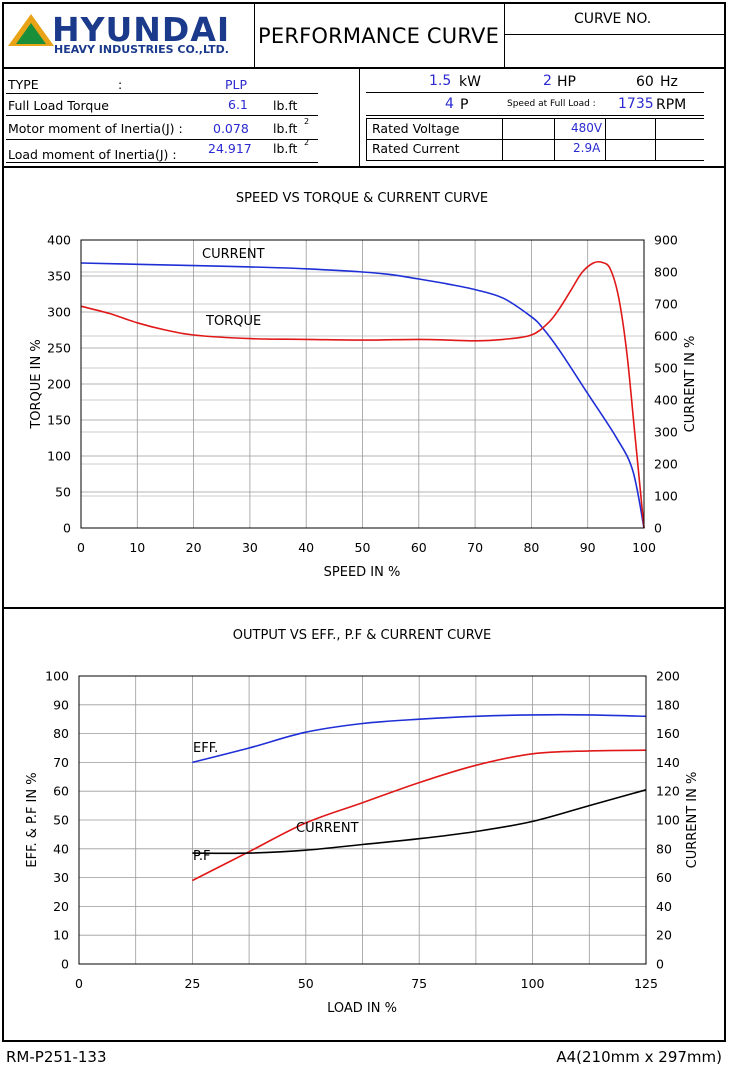  I want to click on x-tick-label: 125, so click(646, 983).